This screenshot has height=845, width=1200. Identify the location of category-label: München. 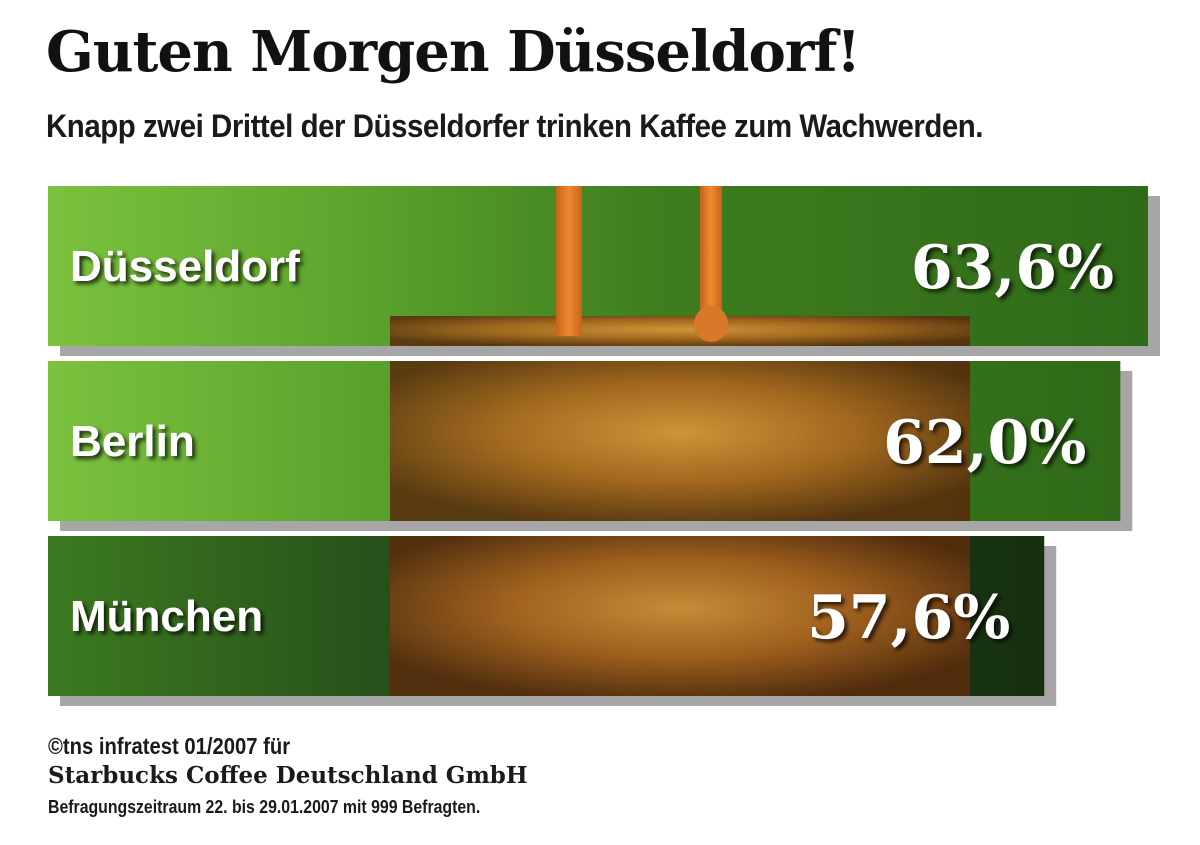
(166, 616).